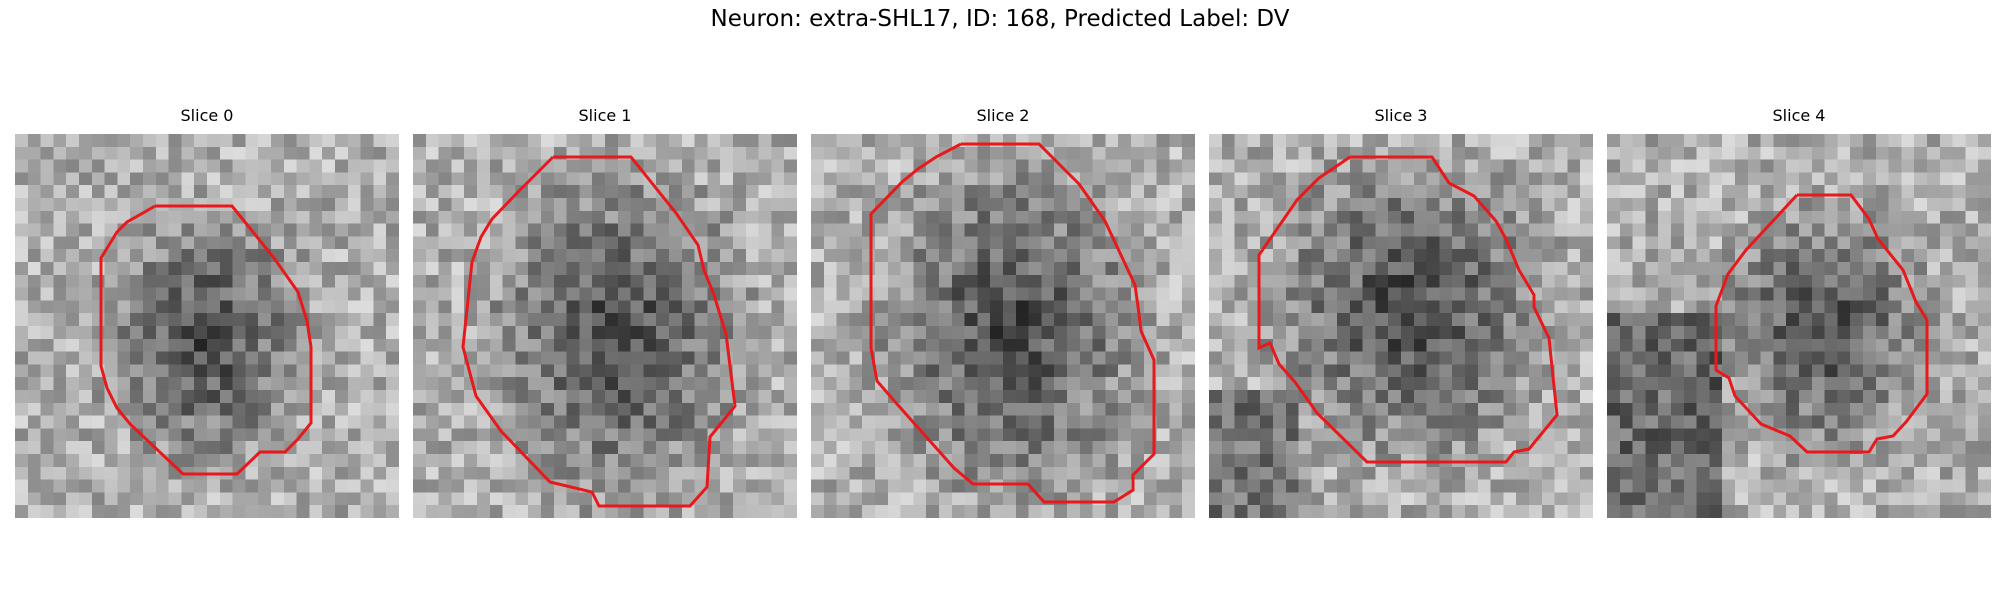 This screenshot has height=600, width=2000. I want to click on slice-panel-2: Slice 2, so click(1003, 312).